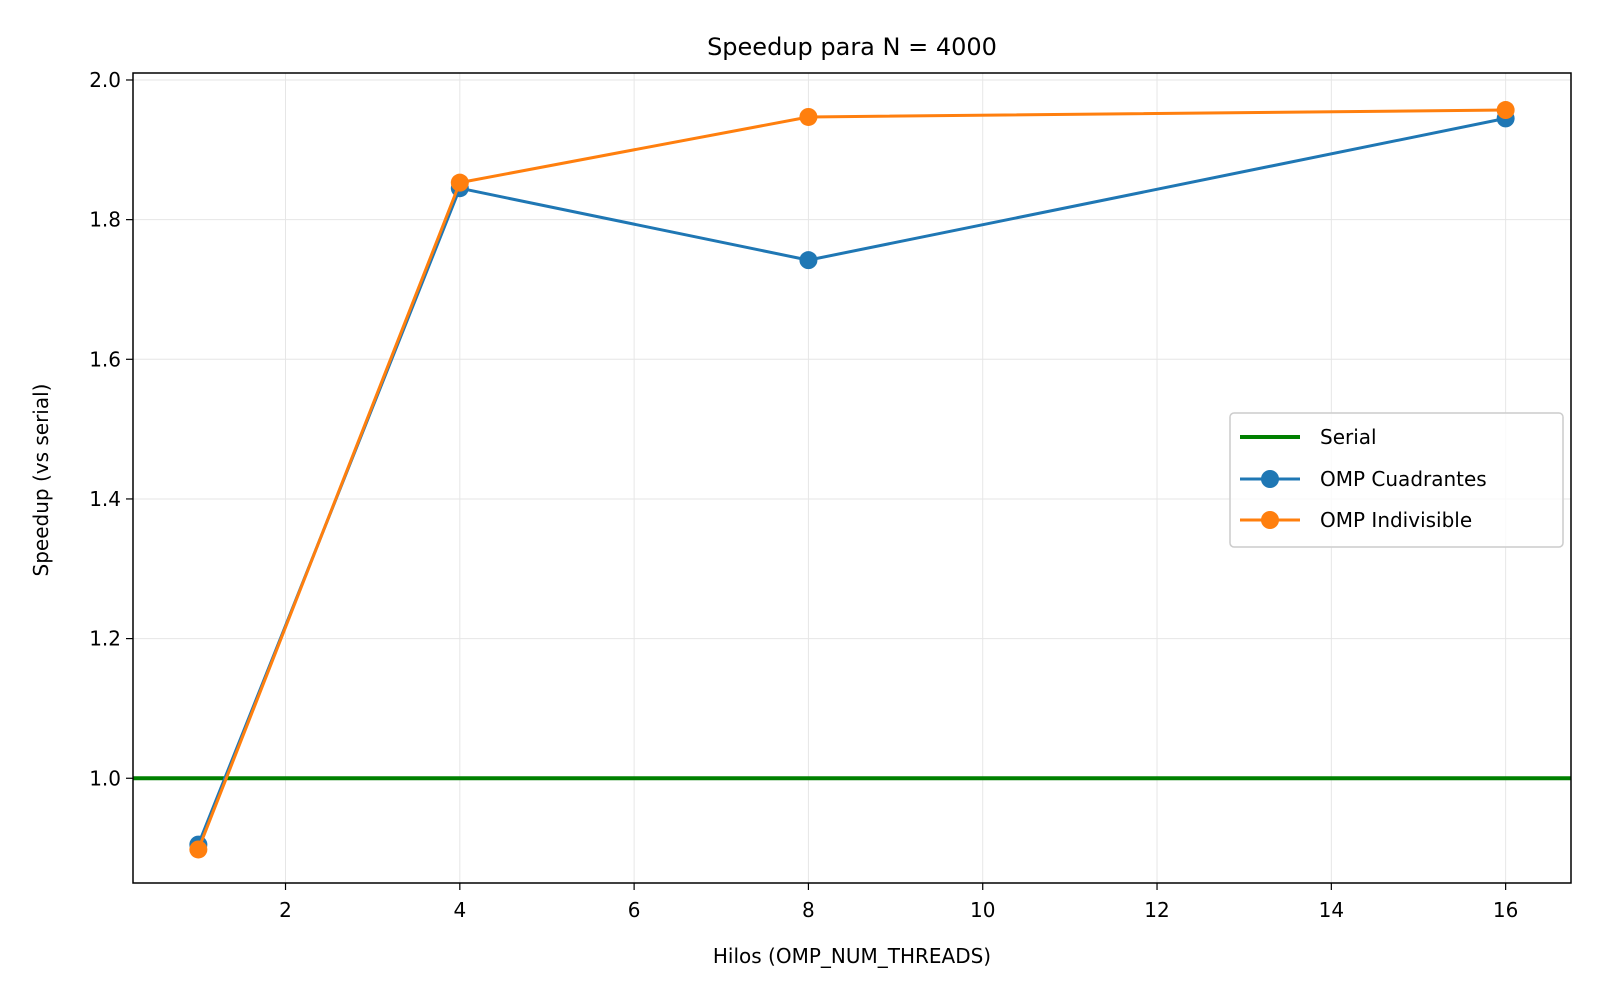 This screenshot has height=1000, width=1600. I want to click on legend-cuadrantes-marker, so click(1270, 479).